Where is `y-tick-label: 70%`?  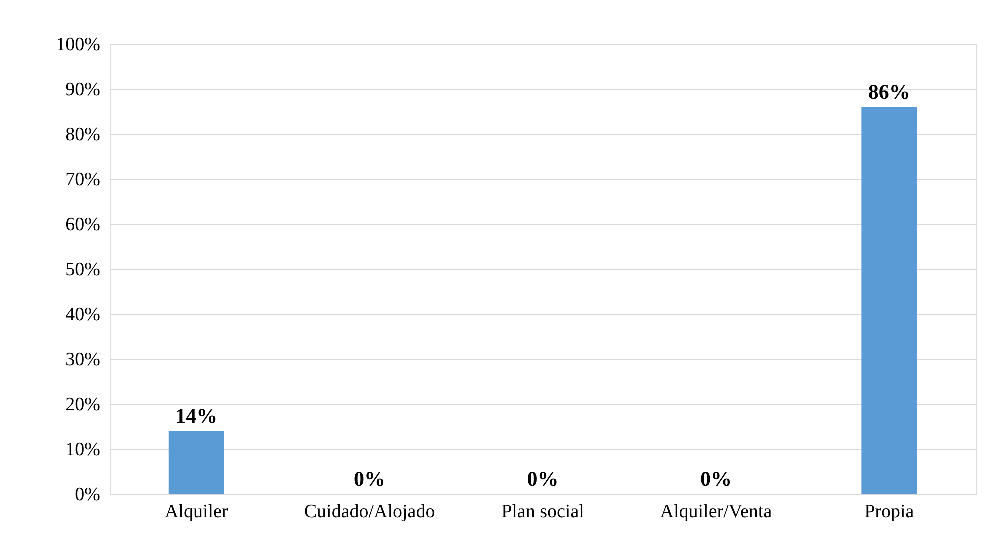 y-tick-label: 70% is located at coordinates (83, 180).